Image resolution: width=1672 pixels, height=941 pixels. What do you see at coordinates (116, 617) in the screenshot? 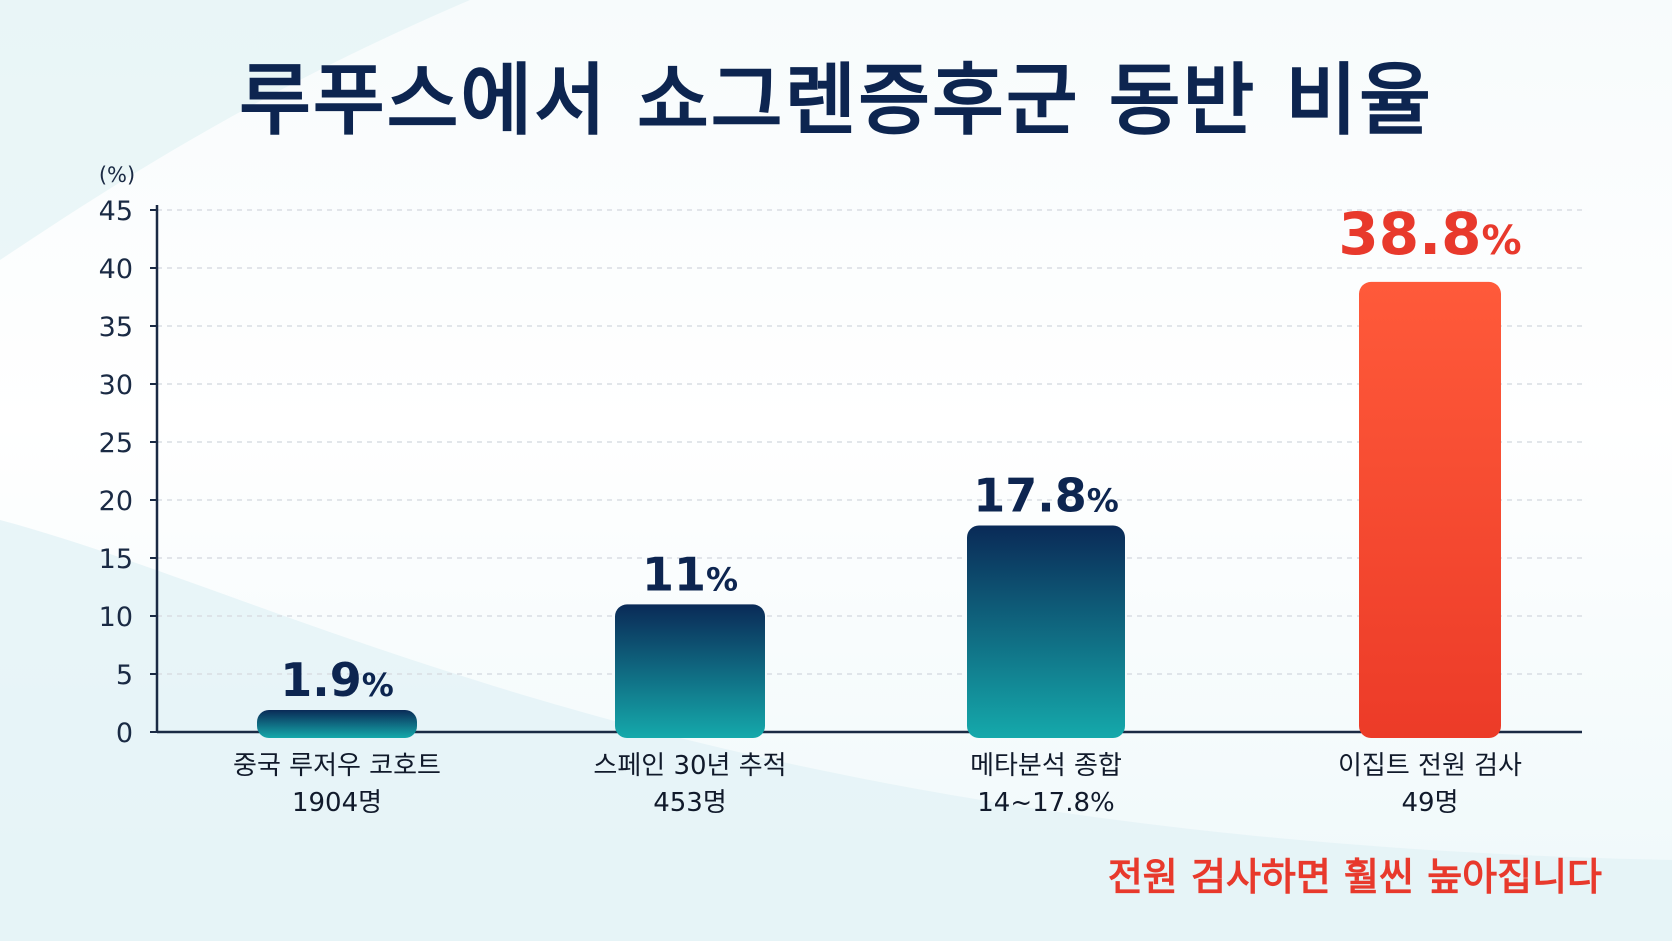
I see `y-tick-label: 10` at bounding box center [116, 617].